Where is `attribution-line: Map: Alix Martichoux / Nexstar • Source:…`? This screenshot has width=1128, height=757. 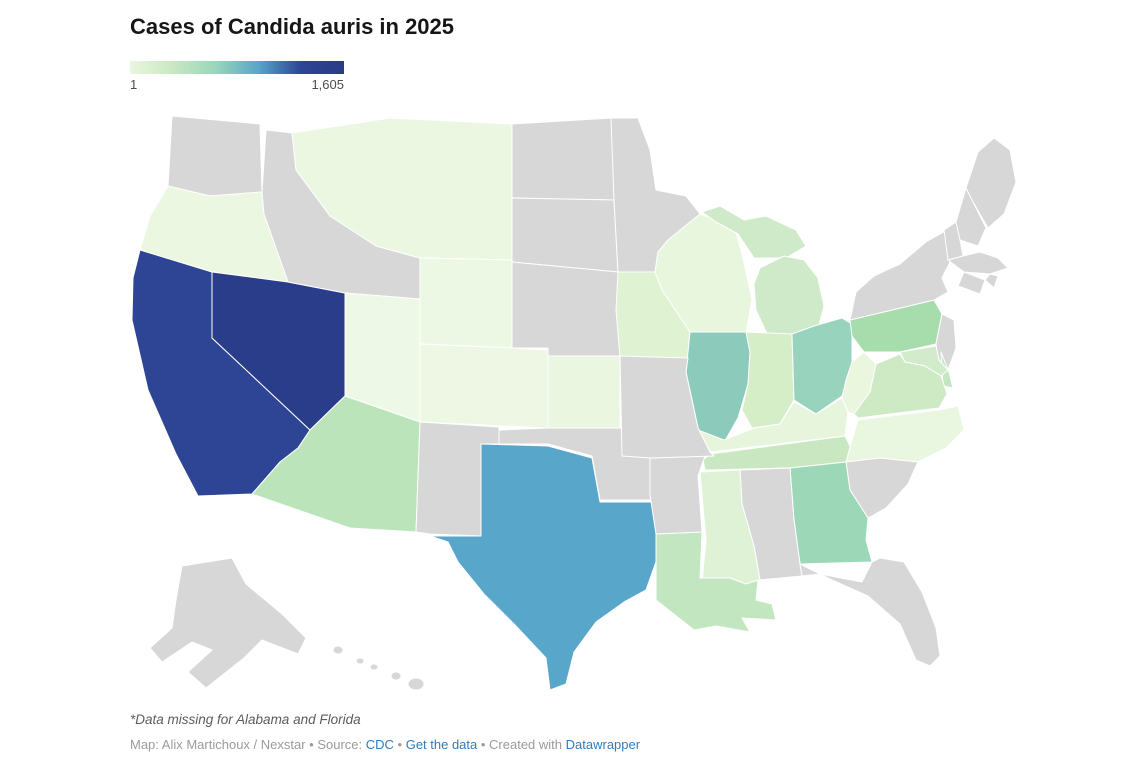 attribution-line: Map: Alix Martichoux / Nexstar • Source:… is located at coordinates (385, 744).